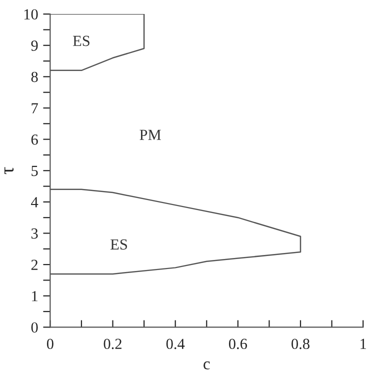 The width and height of the screenshot is (383, 380). Describe the element at coordinates (35, 296) in the screenshot. I see `y-tick-label: 1` at that location.